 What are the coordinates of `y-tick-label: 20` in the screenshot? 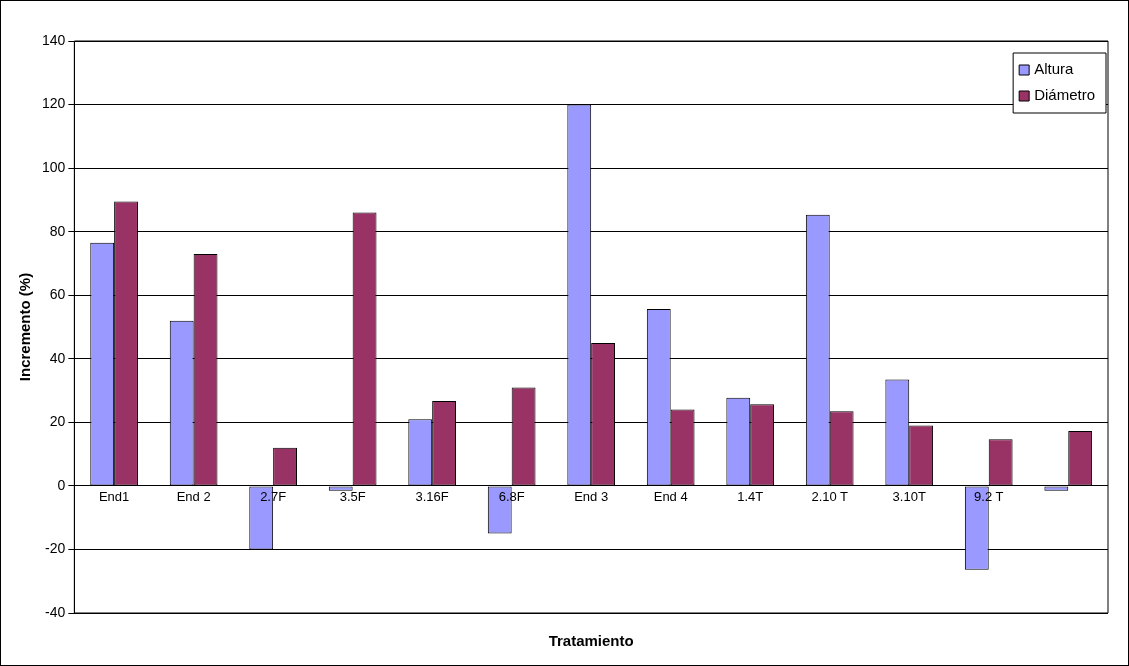 It's located at (57, 421).